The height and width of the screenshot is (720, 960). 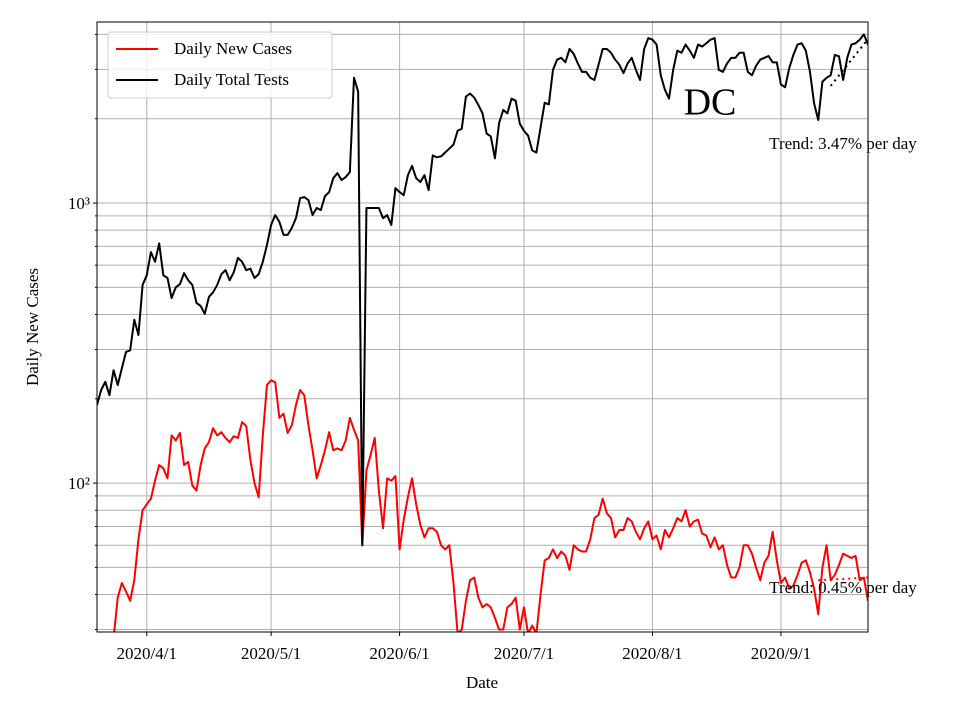 What do you see at coordinates (231, 79) in the screenshot?
I see `legend-label: Daily Total Tests` at bounding box center [231, 79].